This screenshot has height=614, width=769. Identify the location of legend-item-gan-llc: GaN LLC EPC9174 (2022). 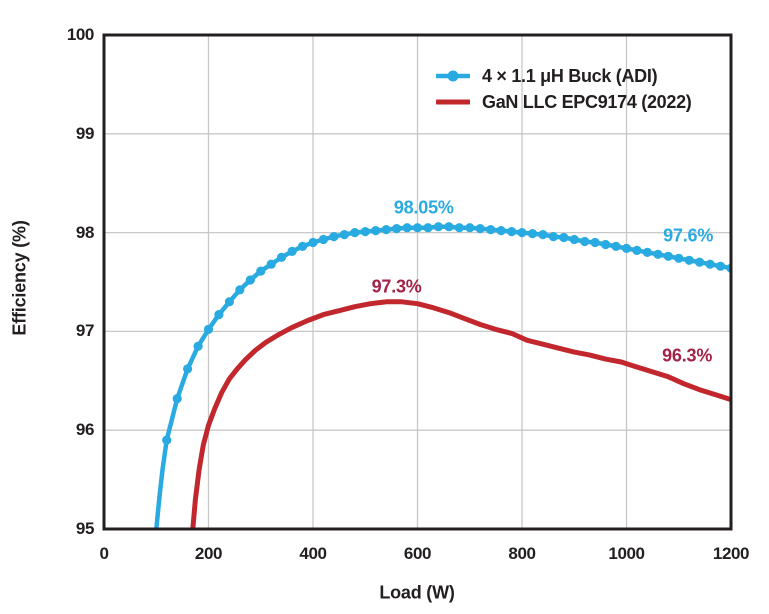
(564, 102).